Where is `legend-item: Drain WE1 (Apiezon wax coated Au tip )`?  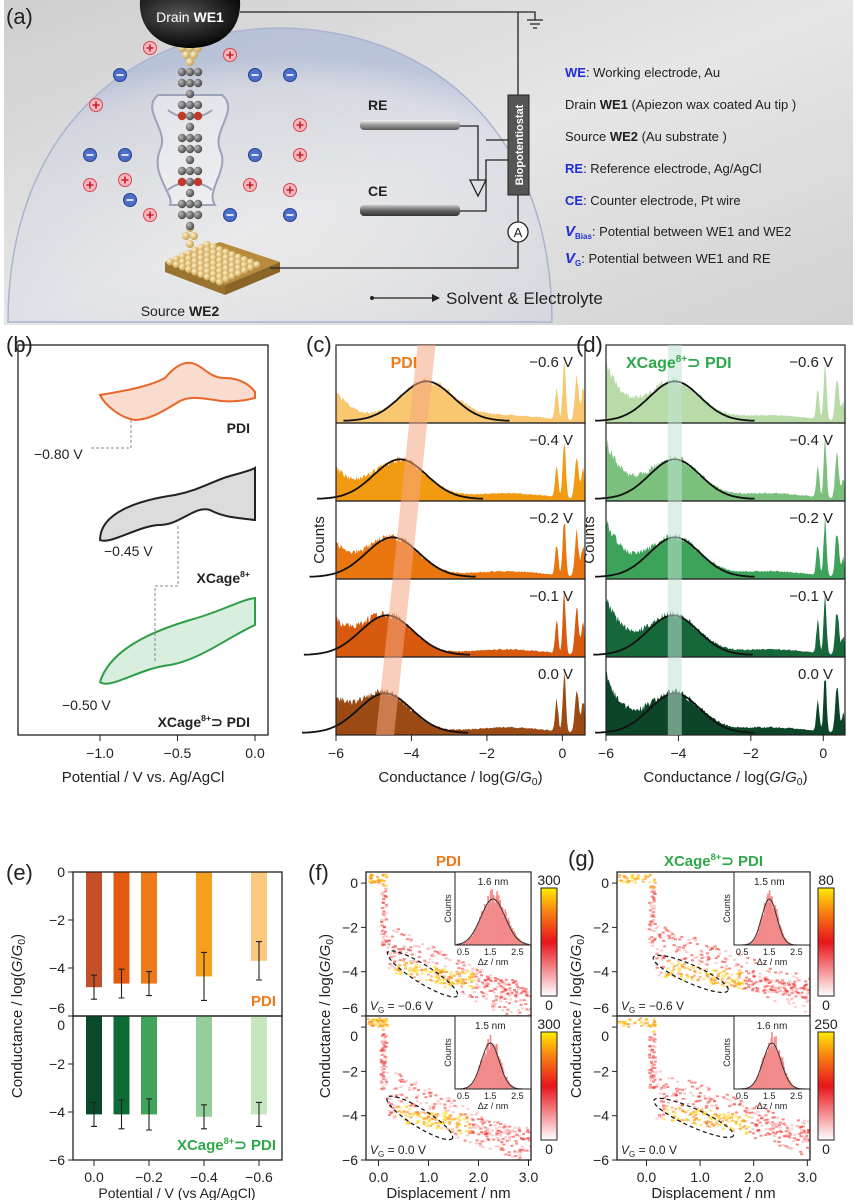
legend-item: Drain WE1 (Apiezon wax coated Au tip ) is located at coordinates (680, 104).